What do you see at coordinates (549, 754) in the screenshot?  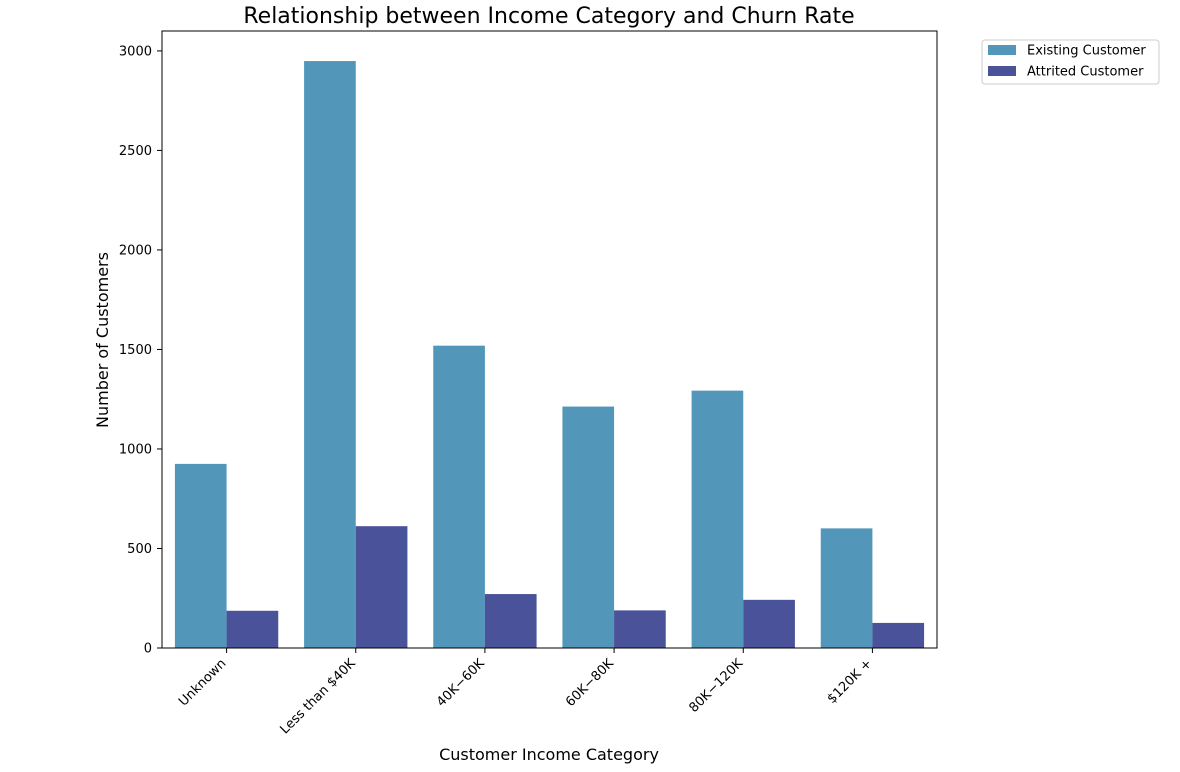 I see `x-axis-label: Customer Income Category` at bounding box center [549, 754].